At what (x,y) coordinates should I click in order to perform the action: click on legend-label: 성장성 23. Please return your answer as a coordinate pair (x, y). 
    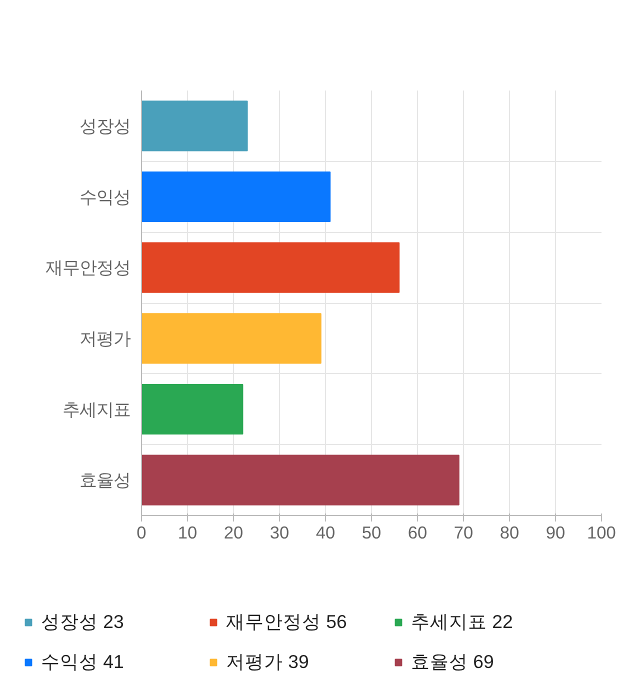
    Looking at the image, I should click on (83, 622).